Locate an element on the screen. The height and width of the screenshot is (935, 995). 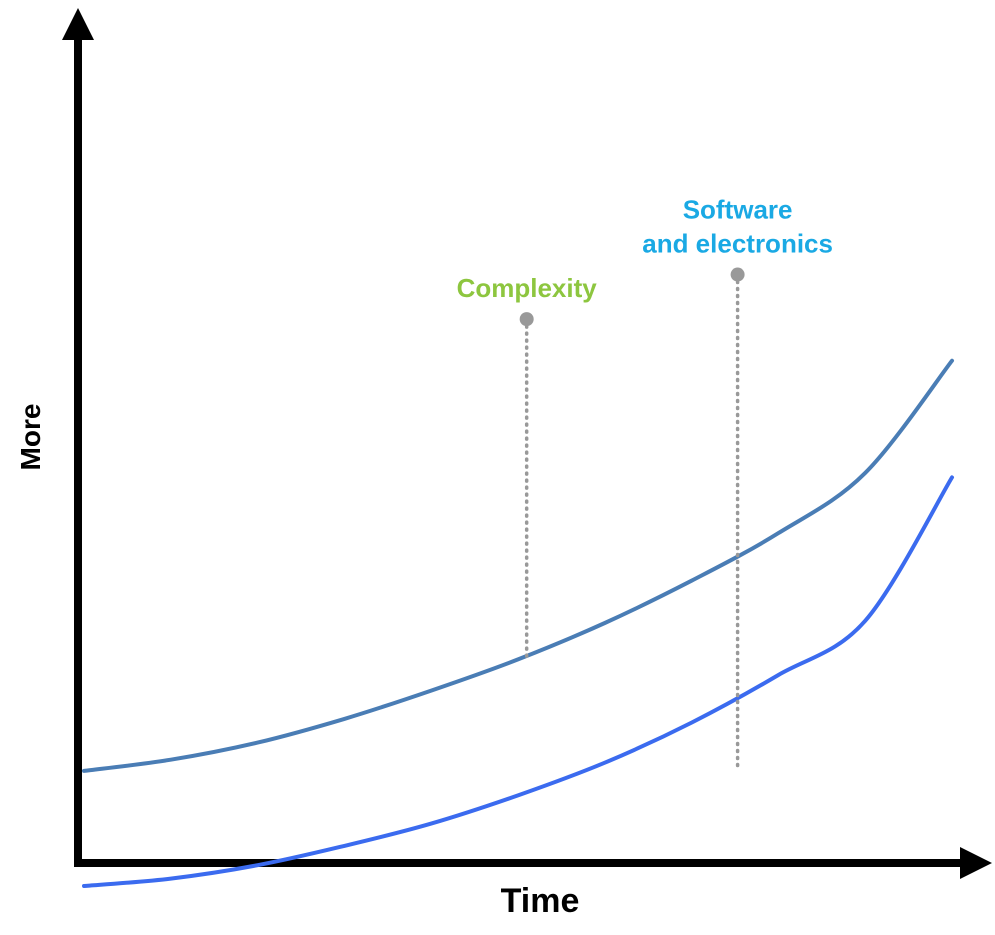
annotation-label-1: Complexity is located at coordinates (527, 288).